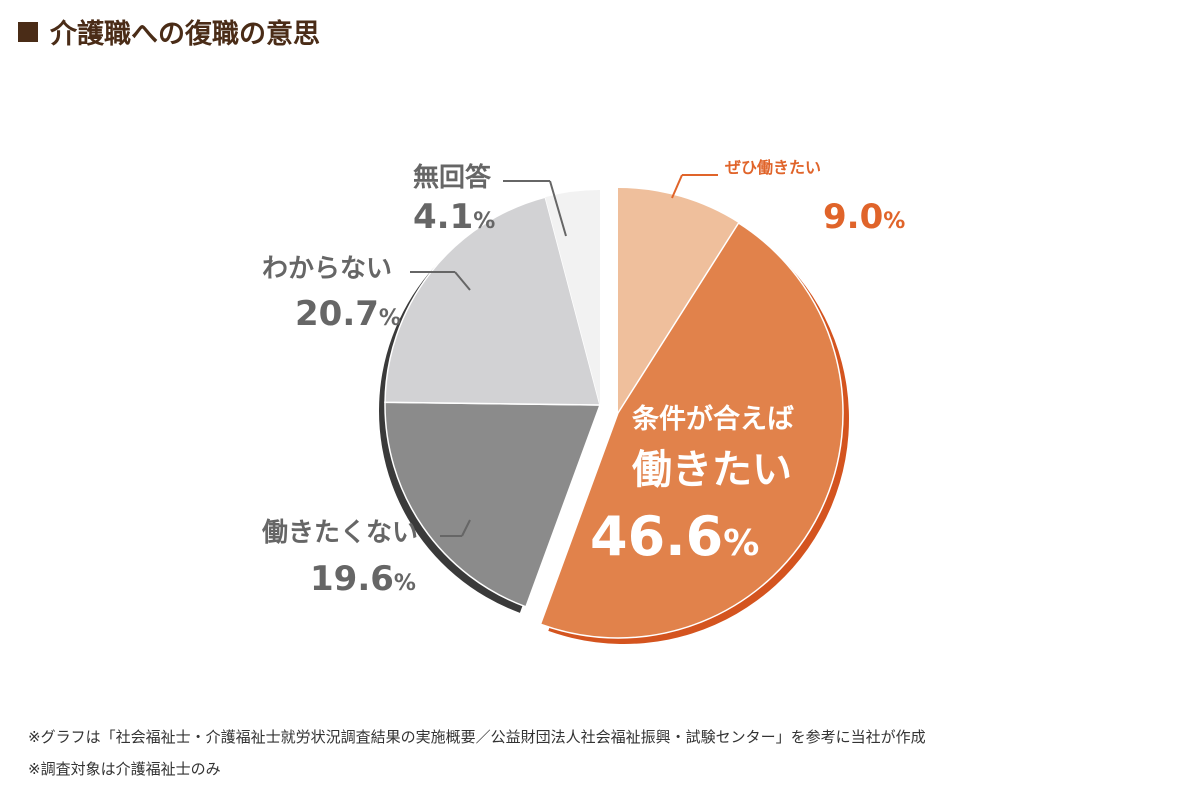 The height and width of the screenshot is (794, 1200). Describe the element at coordinates (675, 536) in the screenshot. I see `label-jouken-value: 46.6%` at that location.